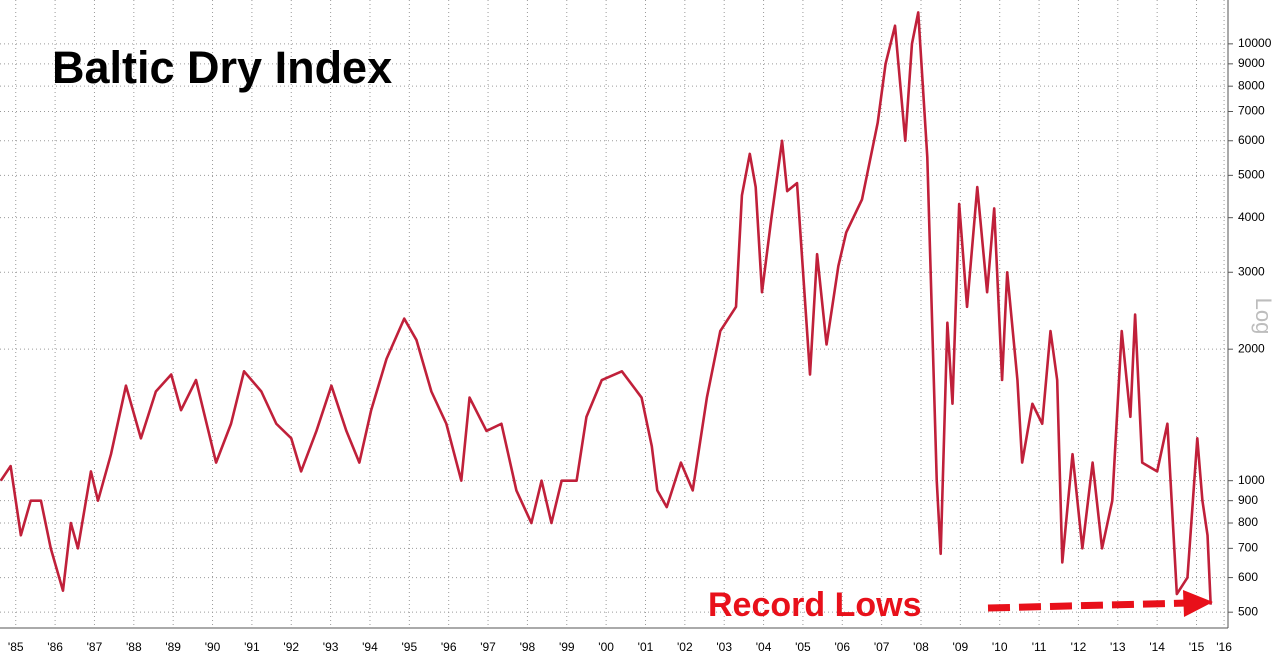  Describe the element at coordinates (1000, 647) in the screenshot. I see `x-tick-label: '10` at that location.